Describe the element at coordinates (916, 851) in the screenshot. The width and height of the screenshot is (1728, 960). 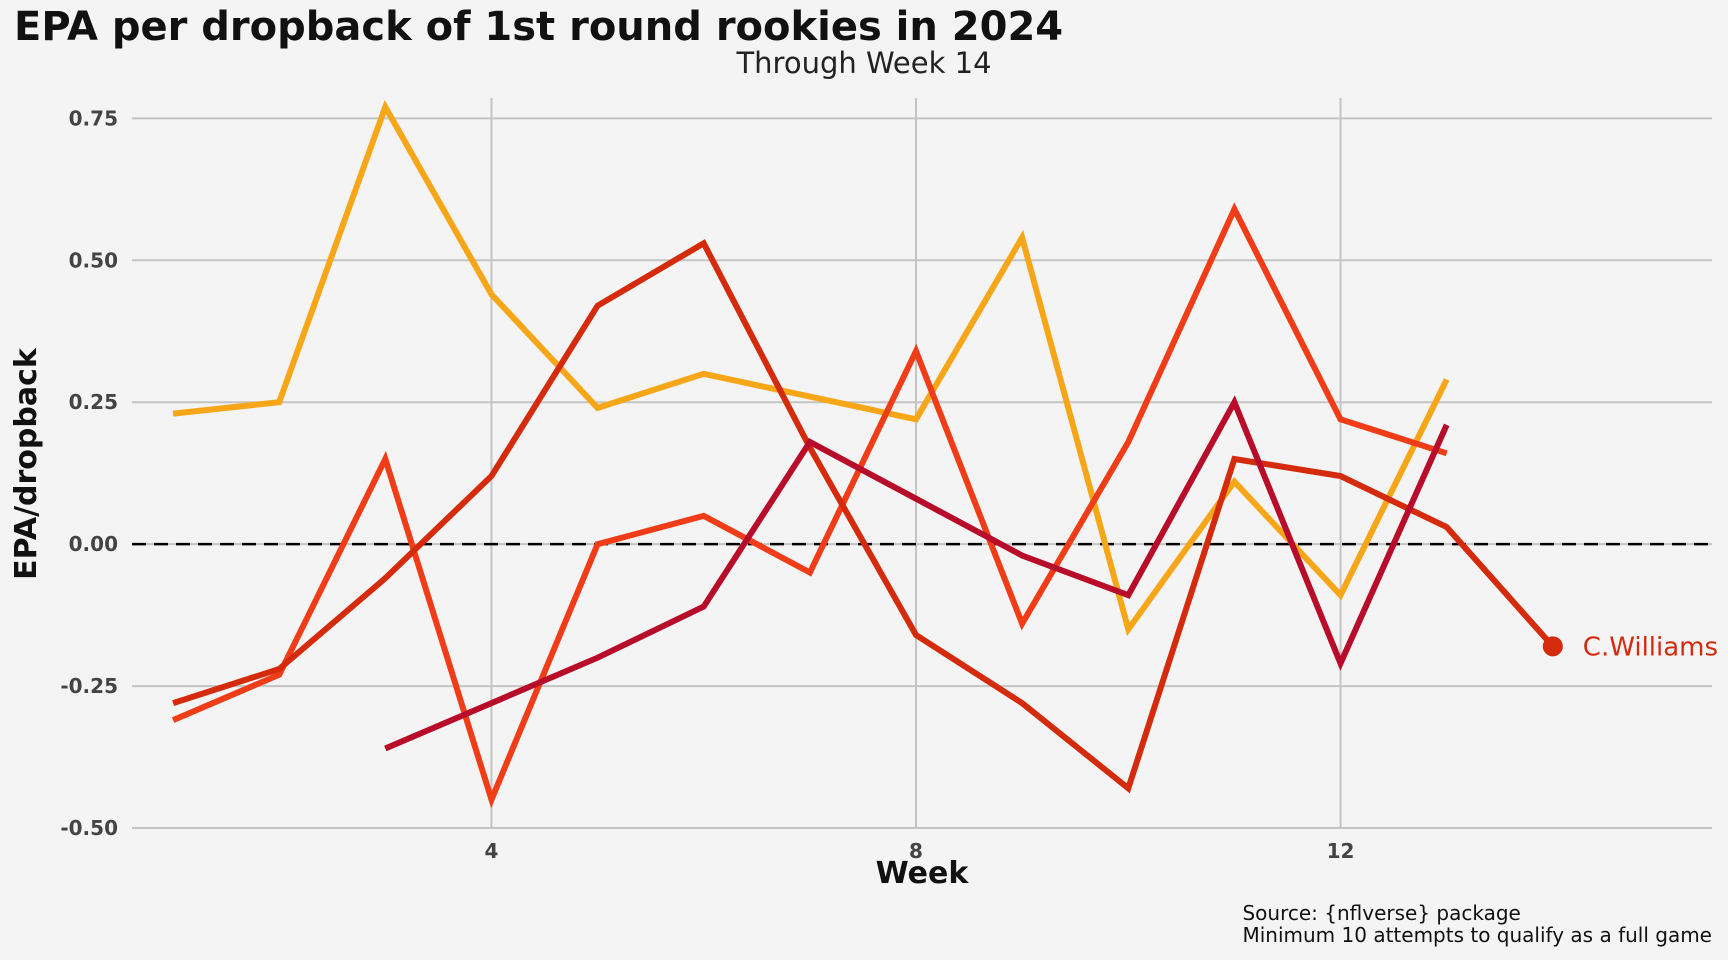
I see `x-tick-label: 8` at that location.